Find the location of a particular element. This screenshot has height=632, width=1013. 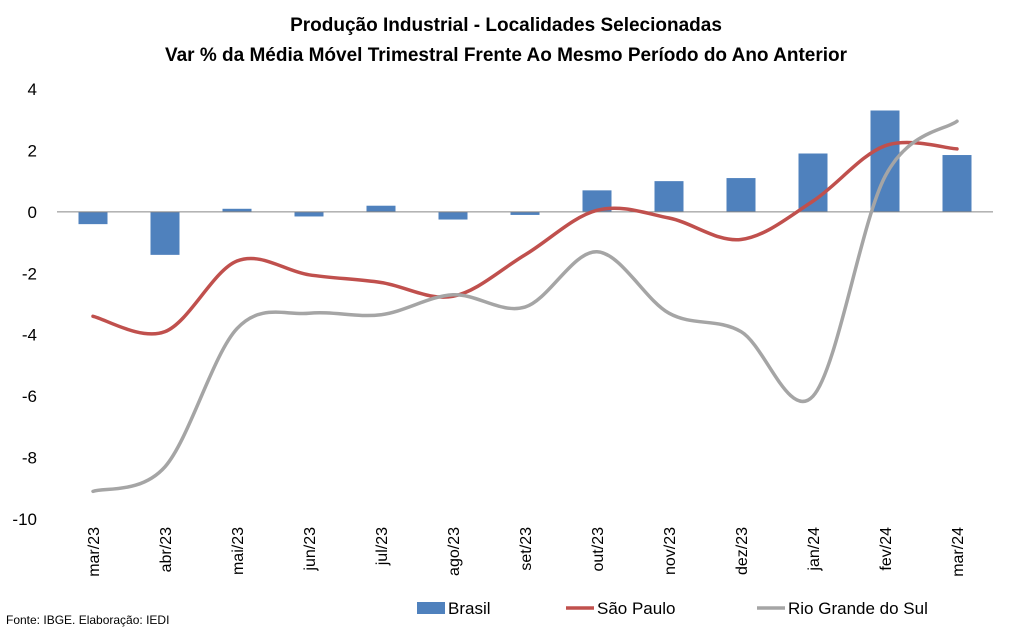

legend-label: Rio Grande do Sul is located at coordinates (858, 608).